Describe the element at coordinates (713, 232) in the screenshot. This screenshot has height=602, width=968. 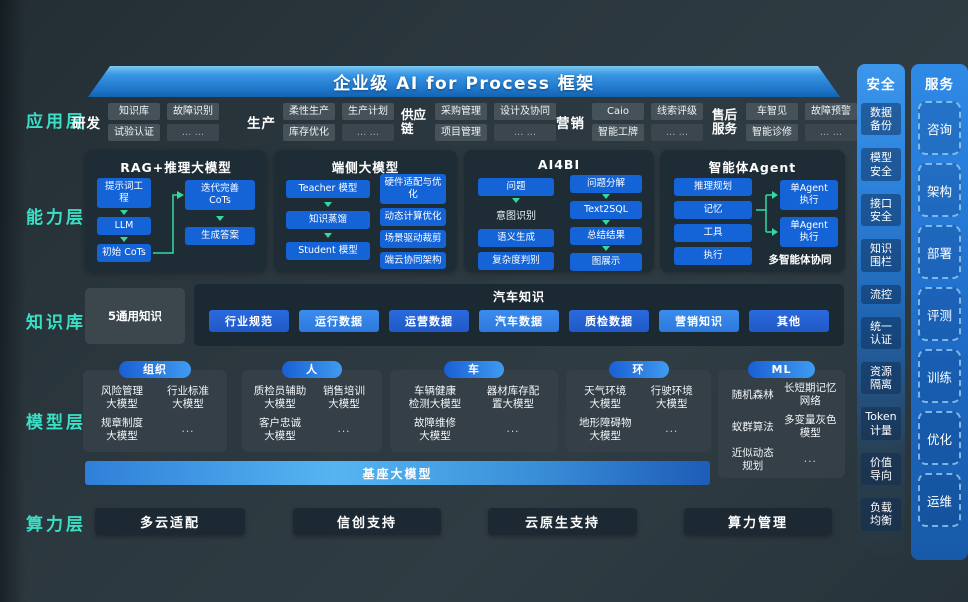
I see `agent-module-chip: 工具` at that location.